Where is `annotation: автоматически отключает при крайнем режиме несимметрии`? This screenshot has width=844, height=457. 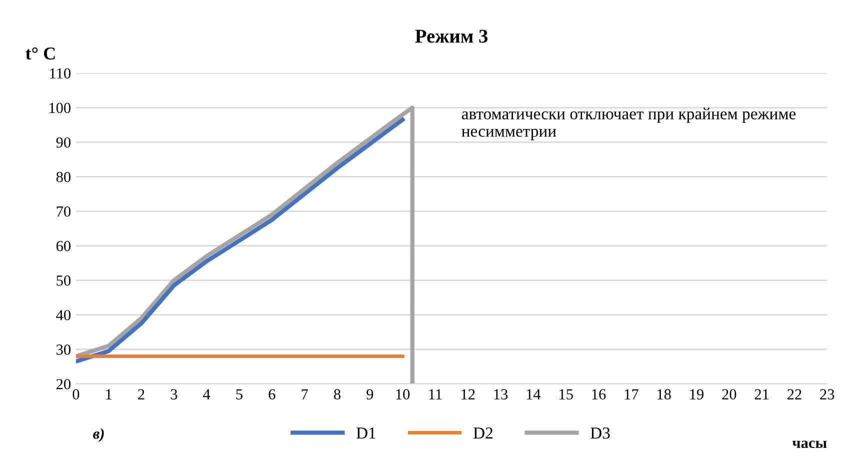 annotation: автоматически отключает при крайнем режиме несимметрии is located at coordinates (629, 124).